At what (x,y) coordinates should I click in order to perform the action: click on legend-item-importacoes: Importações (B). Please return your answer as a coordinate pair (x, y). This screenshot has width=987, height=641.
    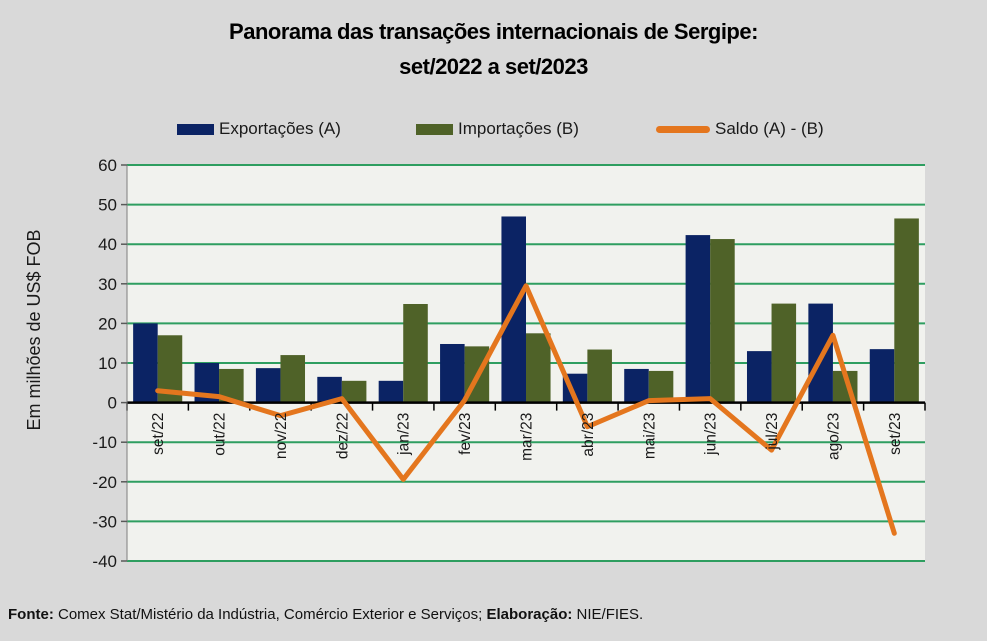
    Looking at the image, I should click on (497, 129).